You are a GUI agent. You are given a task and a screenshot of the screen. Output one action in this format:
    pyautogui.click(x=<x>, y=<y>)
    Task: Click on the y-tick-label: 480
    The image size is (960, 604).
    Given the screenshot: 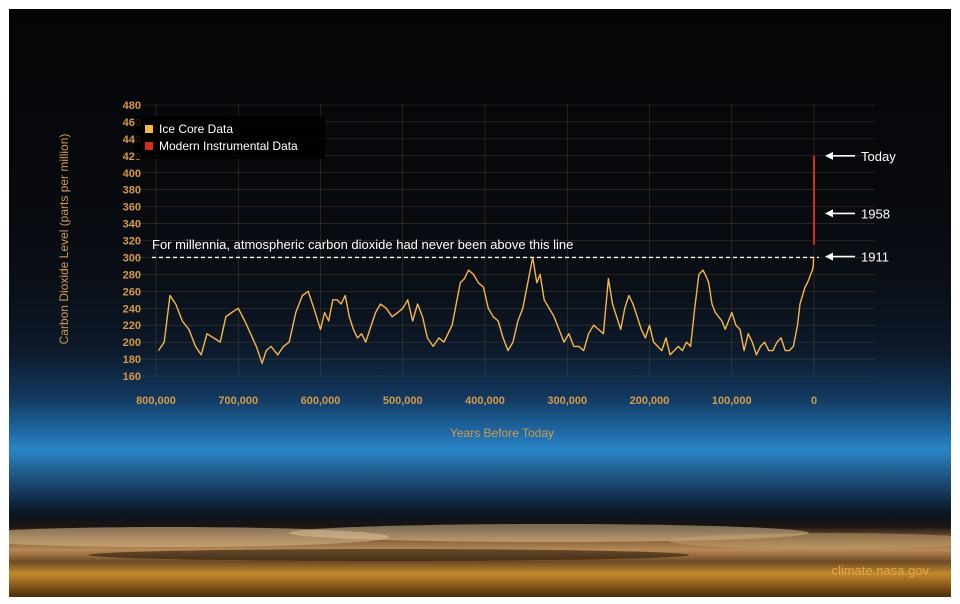 What is the action you would take?
    pyautogui.click(x=132, y=106)
    